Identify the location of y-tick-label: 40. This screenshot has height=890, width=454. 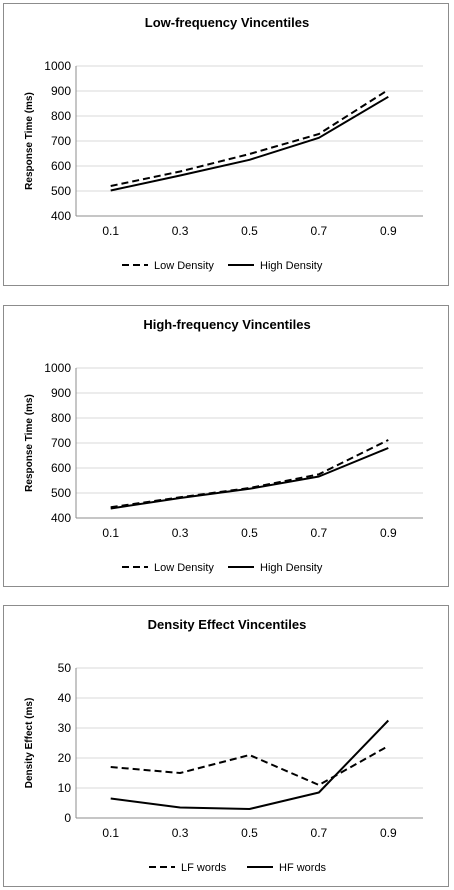
(65, 698).